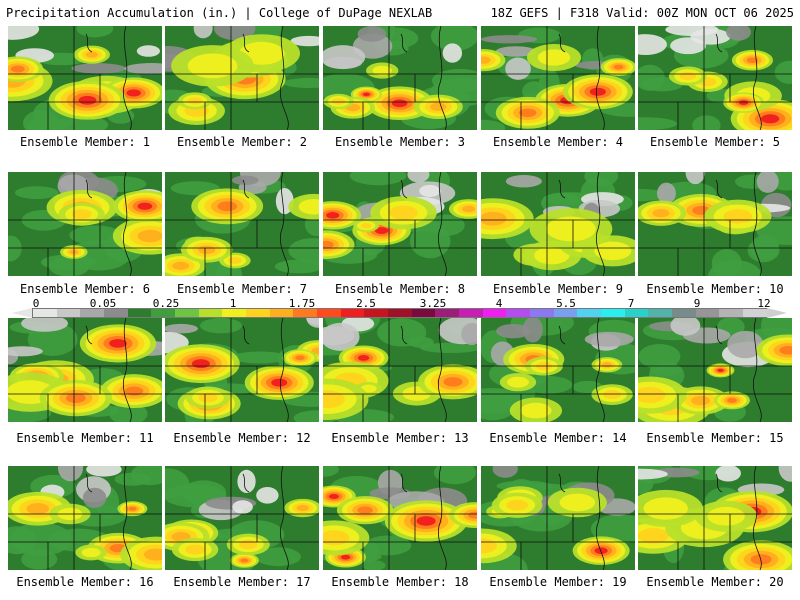 This screenshot has width=800, height=600. I want to click on colorbar-tick-label: 5.5, so click(566, 303).